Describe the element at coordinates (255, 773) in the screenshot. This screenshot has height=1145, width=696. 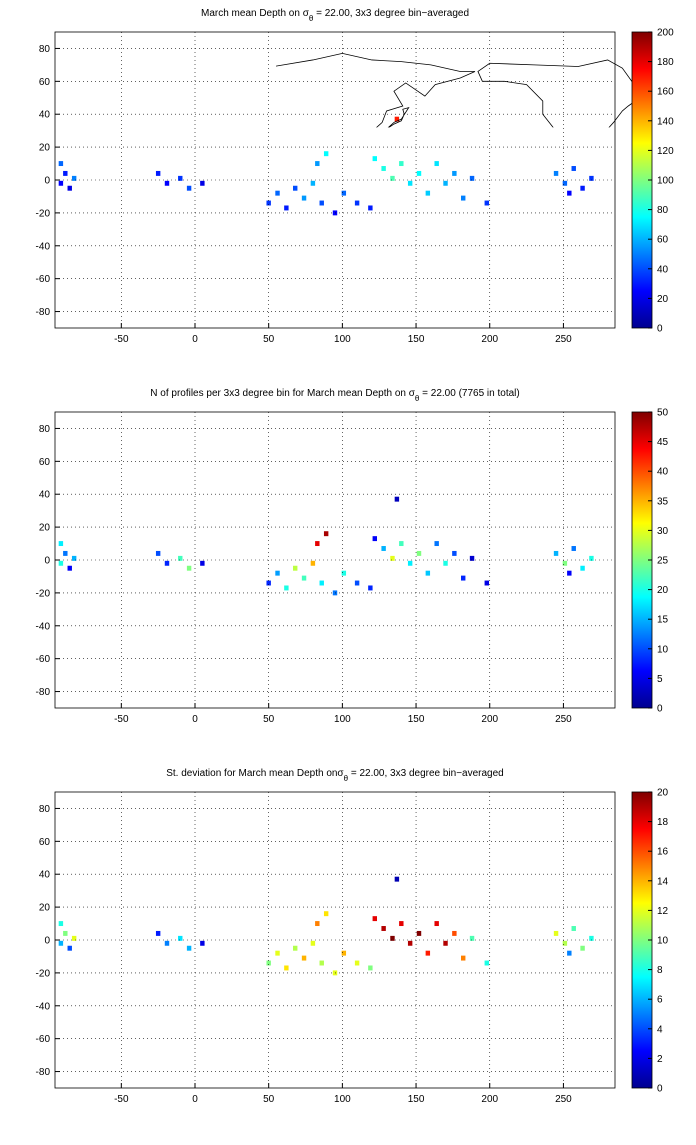
I see `title-part: St. deviation for March mean Depth onσ` at that location.